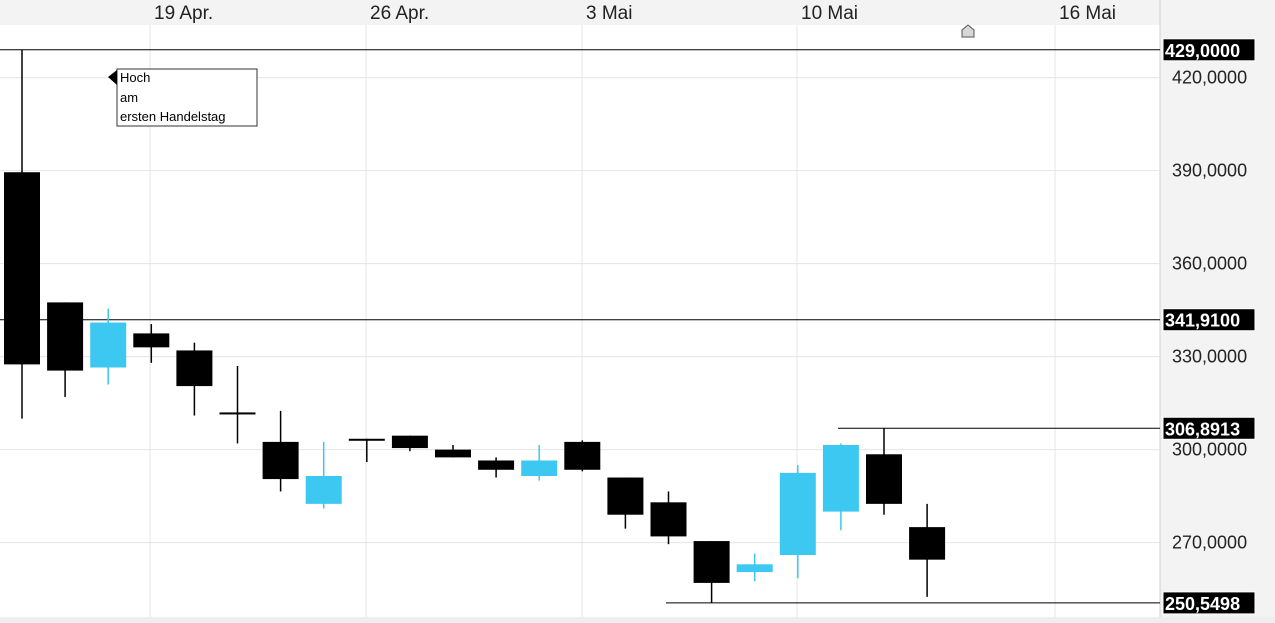  What do you see at coordinates (637, 620) in the screenshot?
I see `bottom-band` at bounding box center [637, 620].